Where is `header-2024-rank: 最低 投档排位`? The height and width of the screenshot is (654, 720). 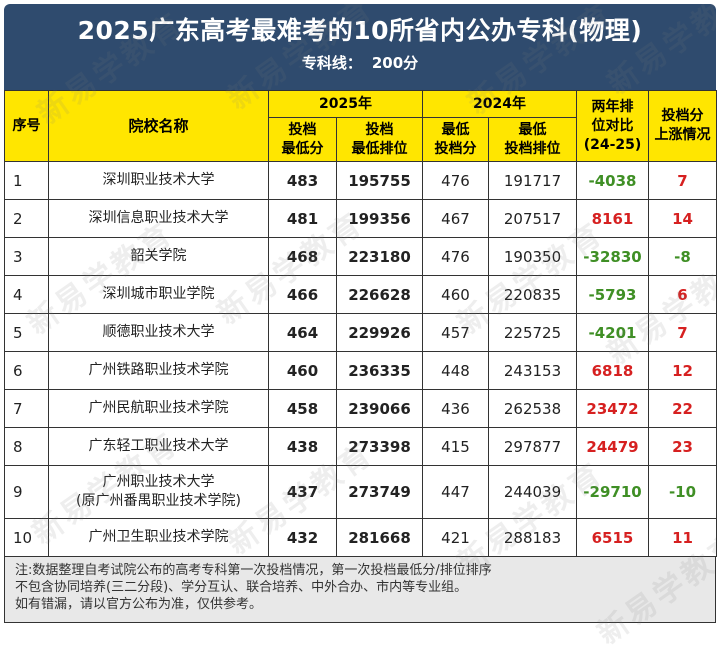
header-2024-rank: 最低 投档排位 is located at coordinates (532, 139).